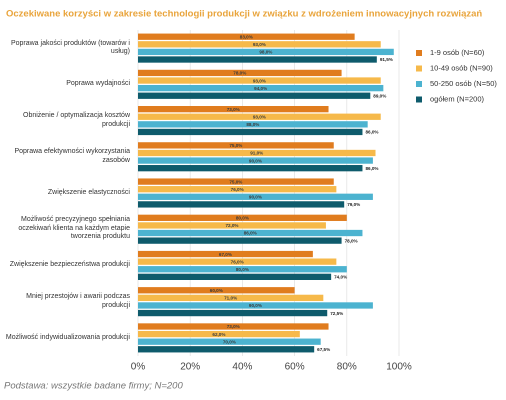 This screenshot has height=400, width=506. I want to click on legend-label: 50-250 osób (N=50), so click(463, 83).